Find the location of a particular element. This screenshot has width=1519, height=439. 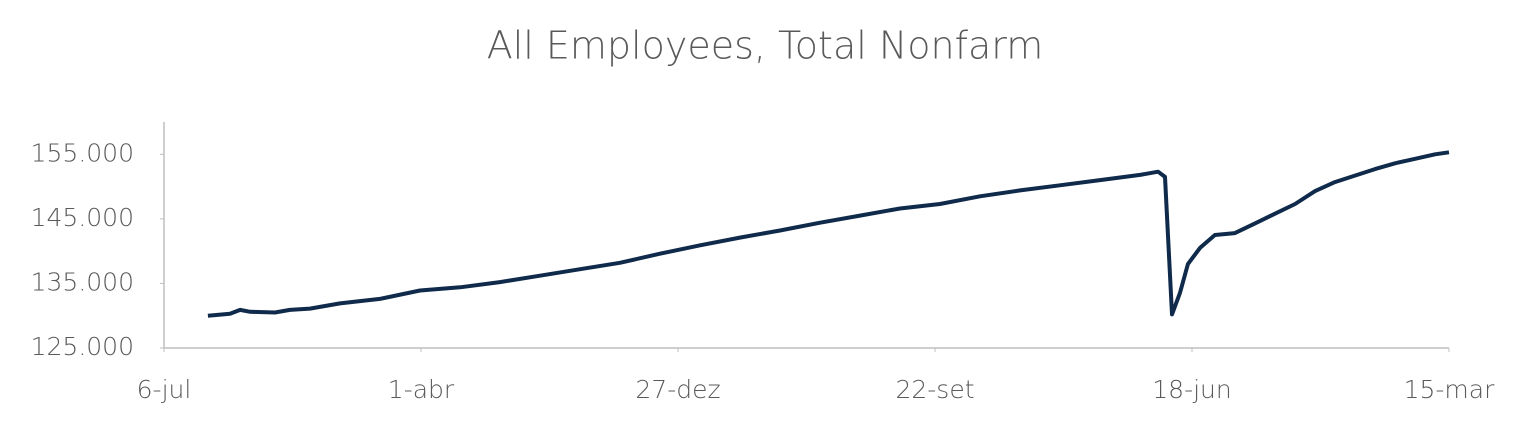

x-tick-label: 18-jun is located at coordinates (1191, 389).